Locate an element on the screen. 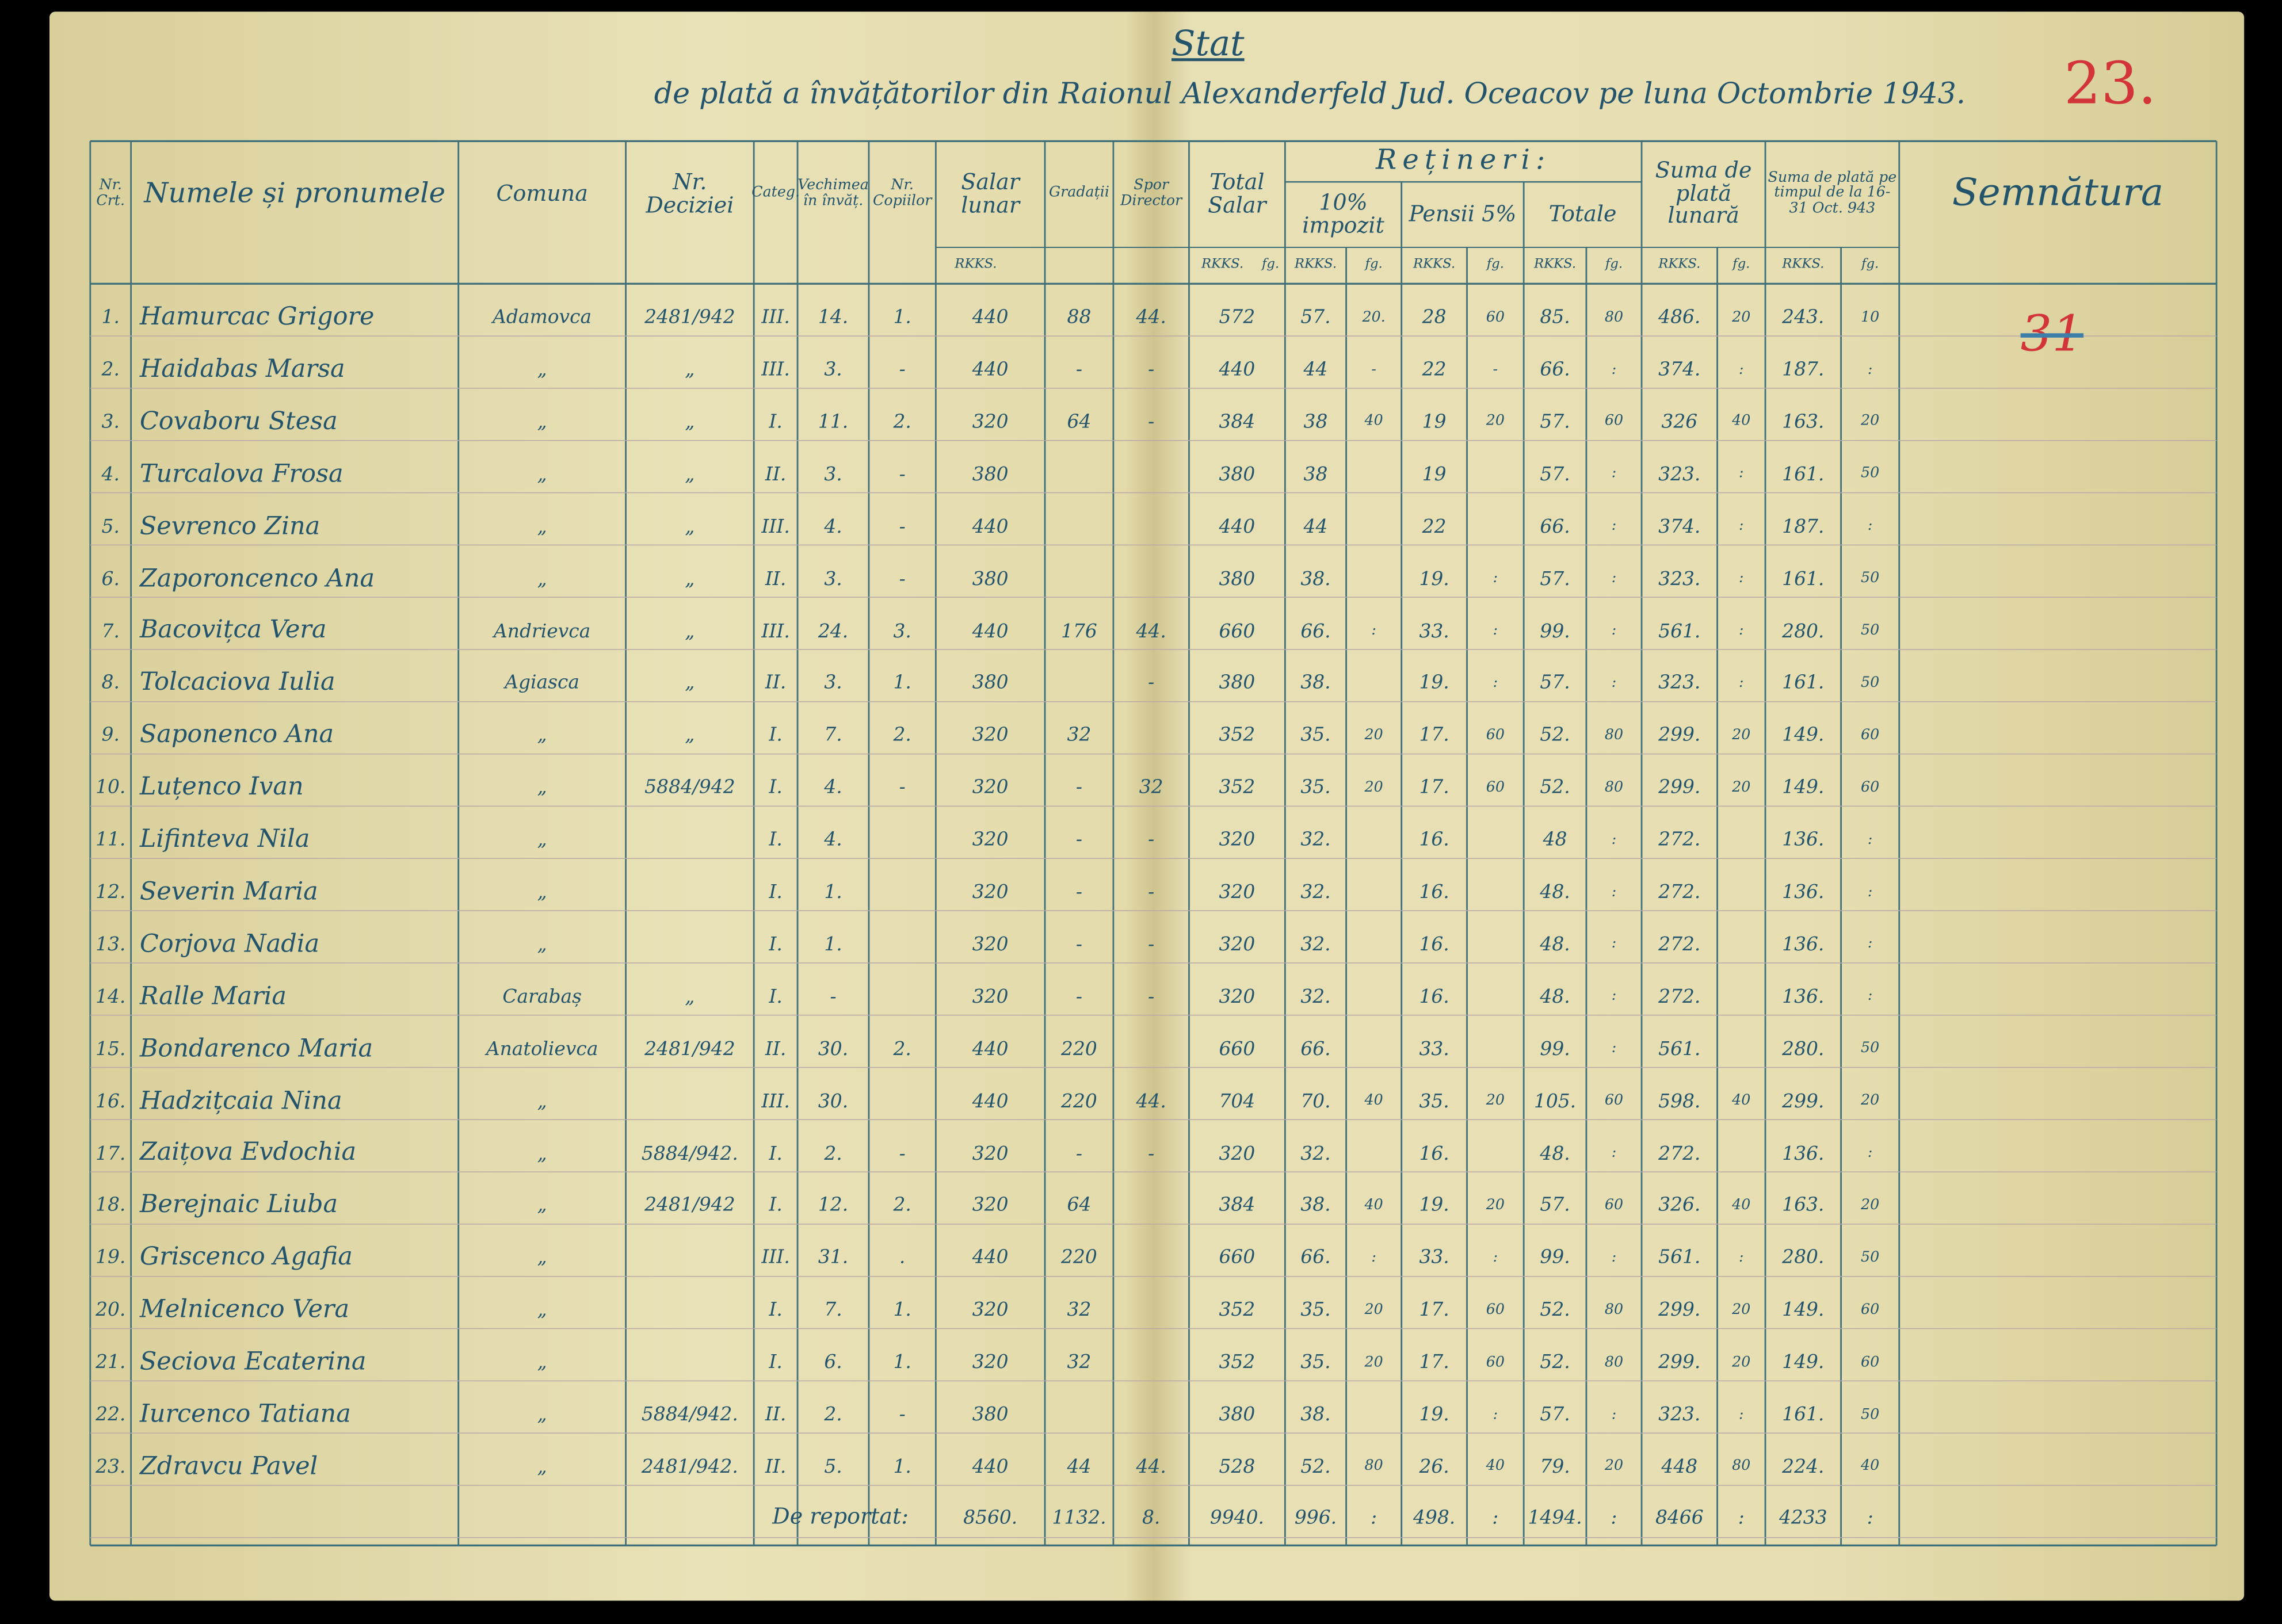 This screenshot has height=1624, width=2282. table-cell: 2481/942. is located at coordinates (689, 1467).